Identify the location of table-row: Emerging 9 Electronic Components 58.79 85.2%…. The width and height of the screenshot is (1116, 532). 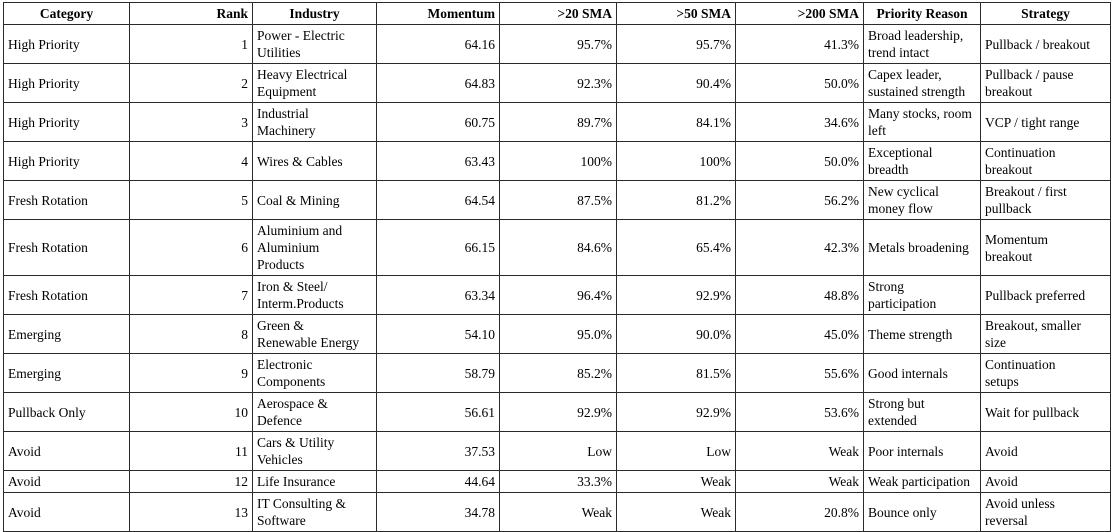
(557, 373).